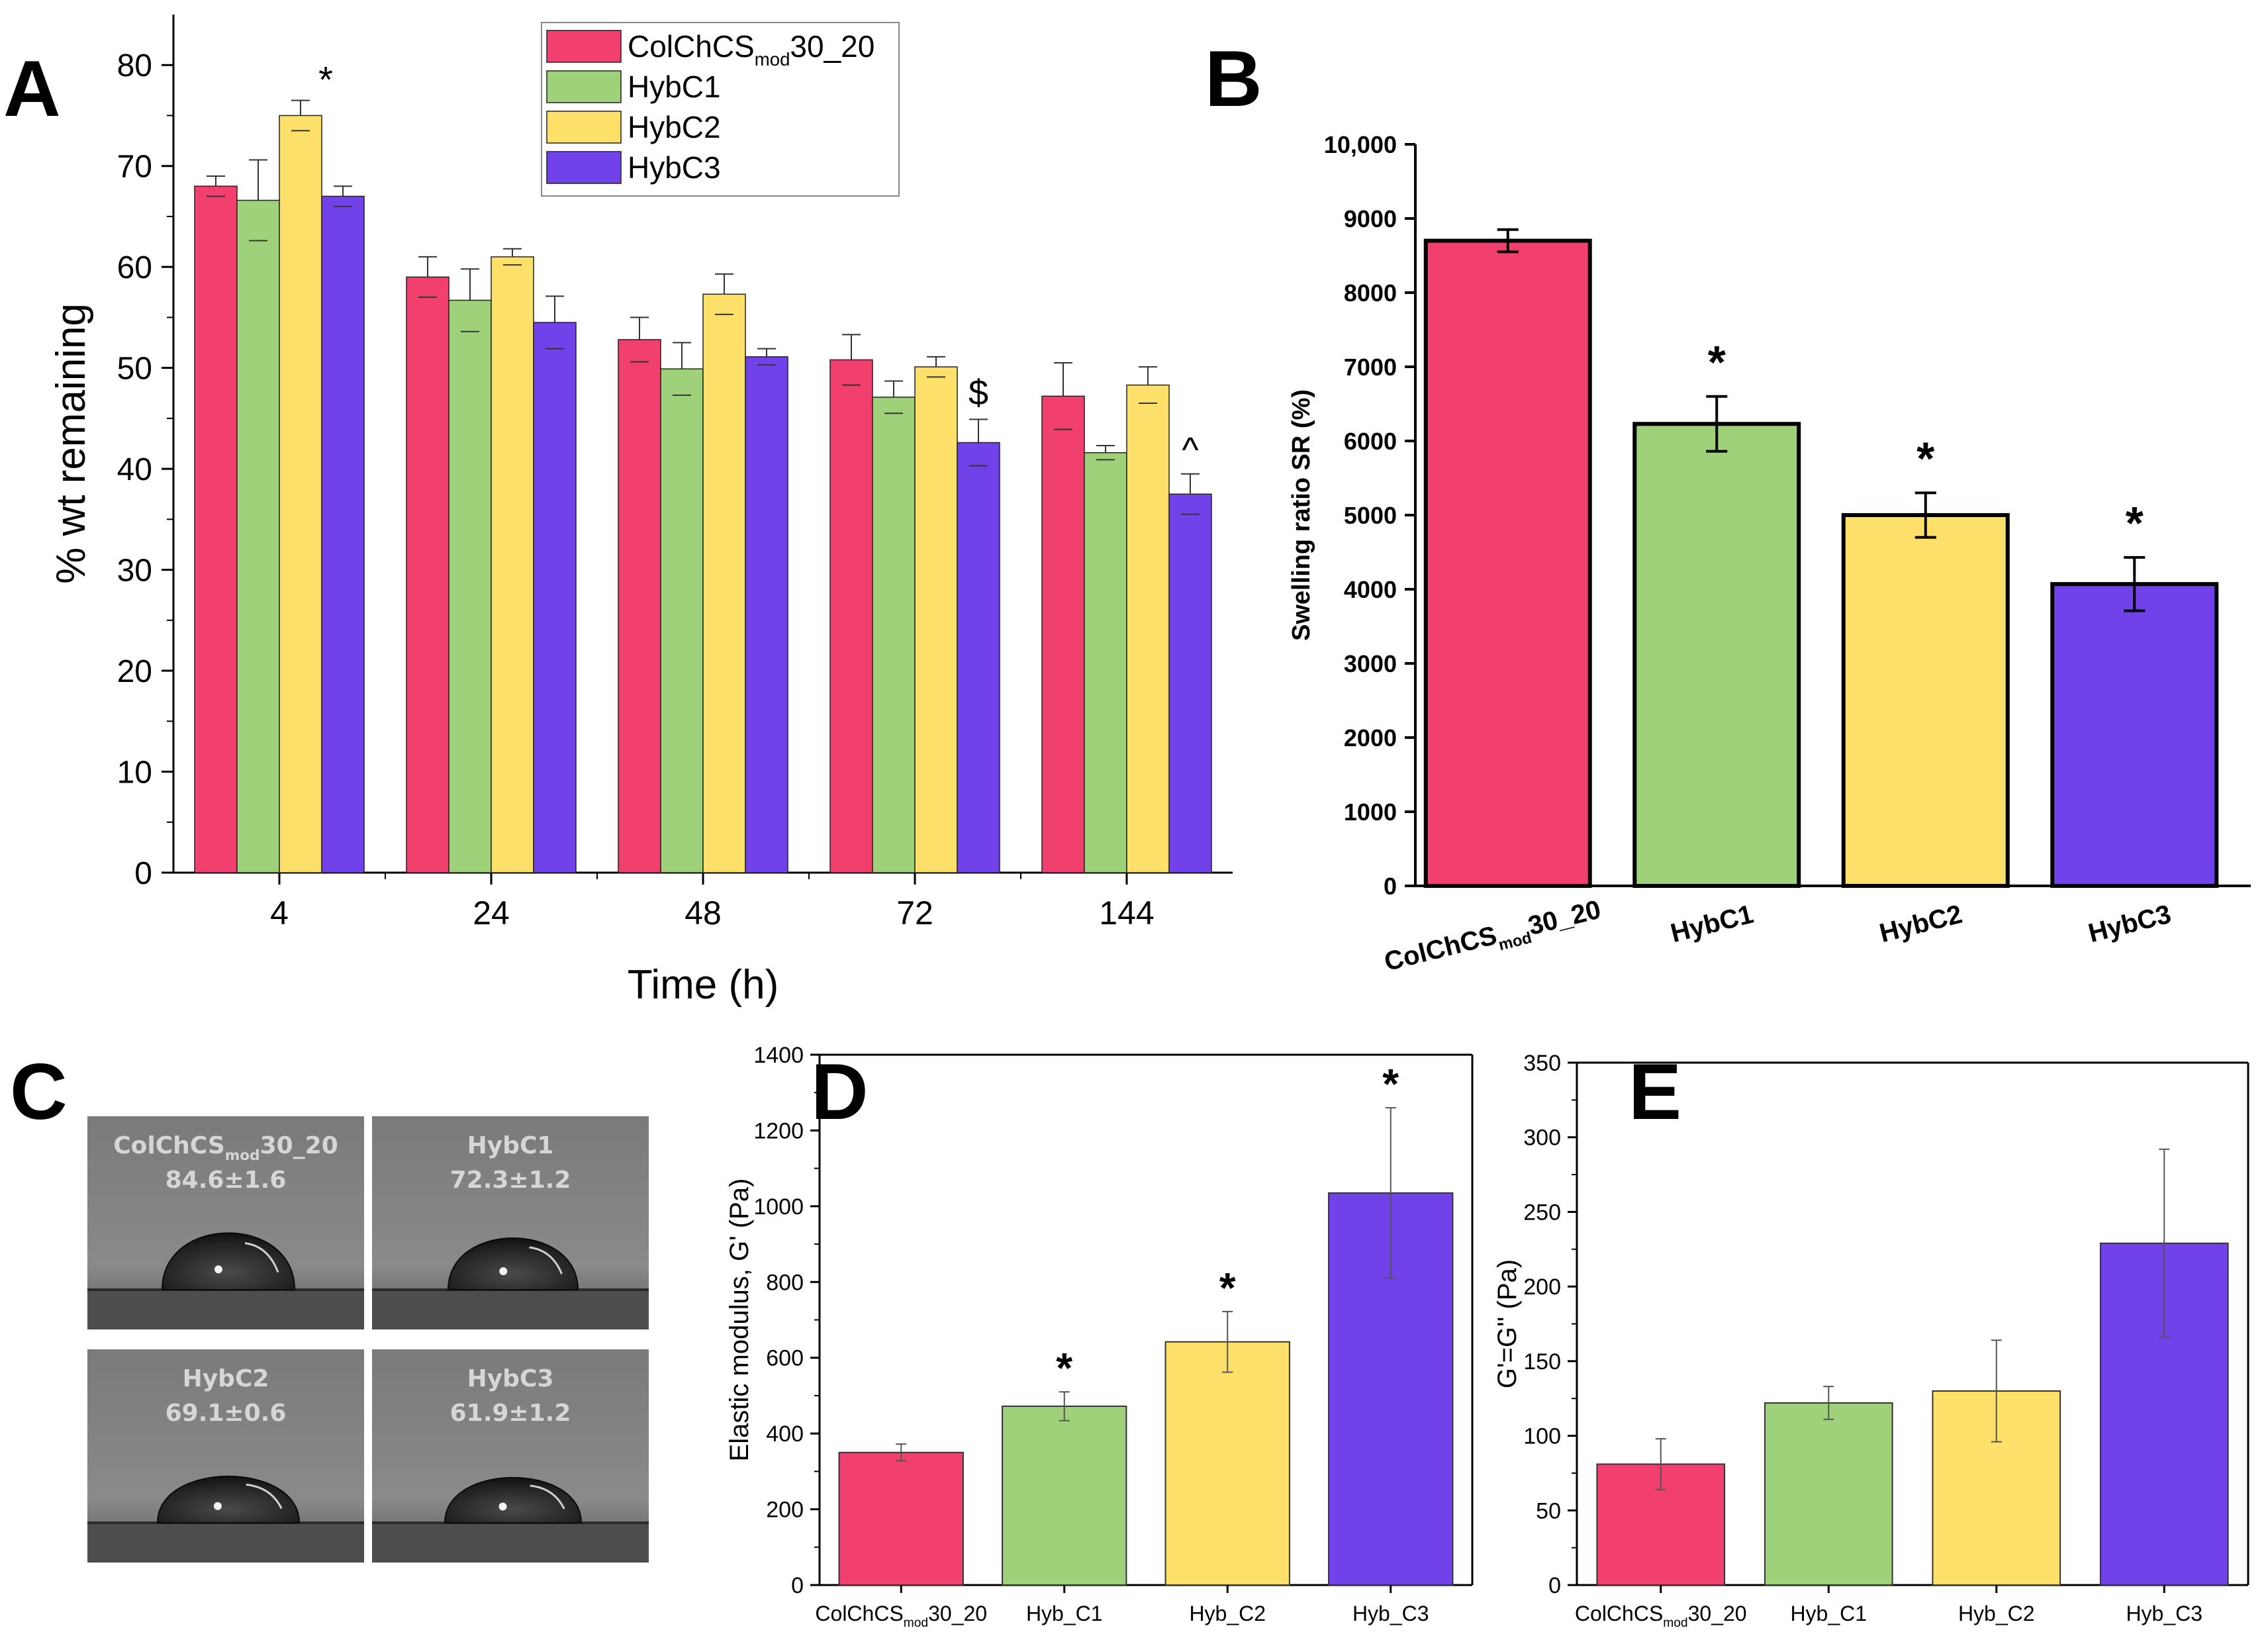  What do you see at coordinates (134, 65) in the screenshot?
I see `y-tick-label: 80` at bounding box center [134, 65].